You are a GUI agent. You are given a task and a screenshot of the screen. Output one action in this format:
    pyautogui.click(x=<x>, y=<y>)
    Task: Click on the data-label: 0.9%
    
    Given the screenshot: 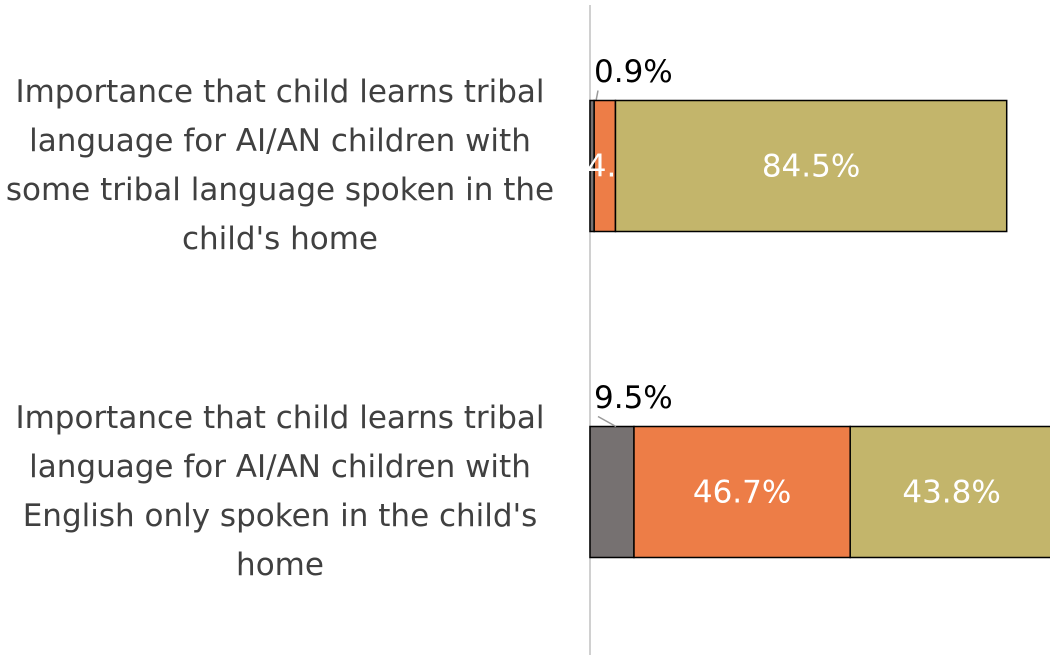 What is the action you would take?
    pyautogui.click(x=633, y=72)
    